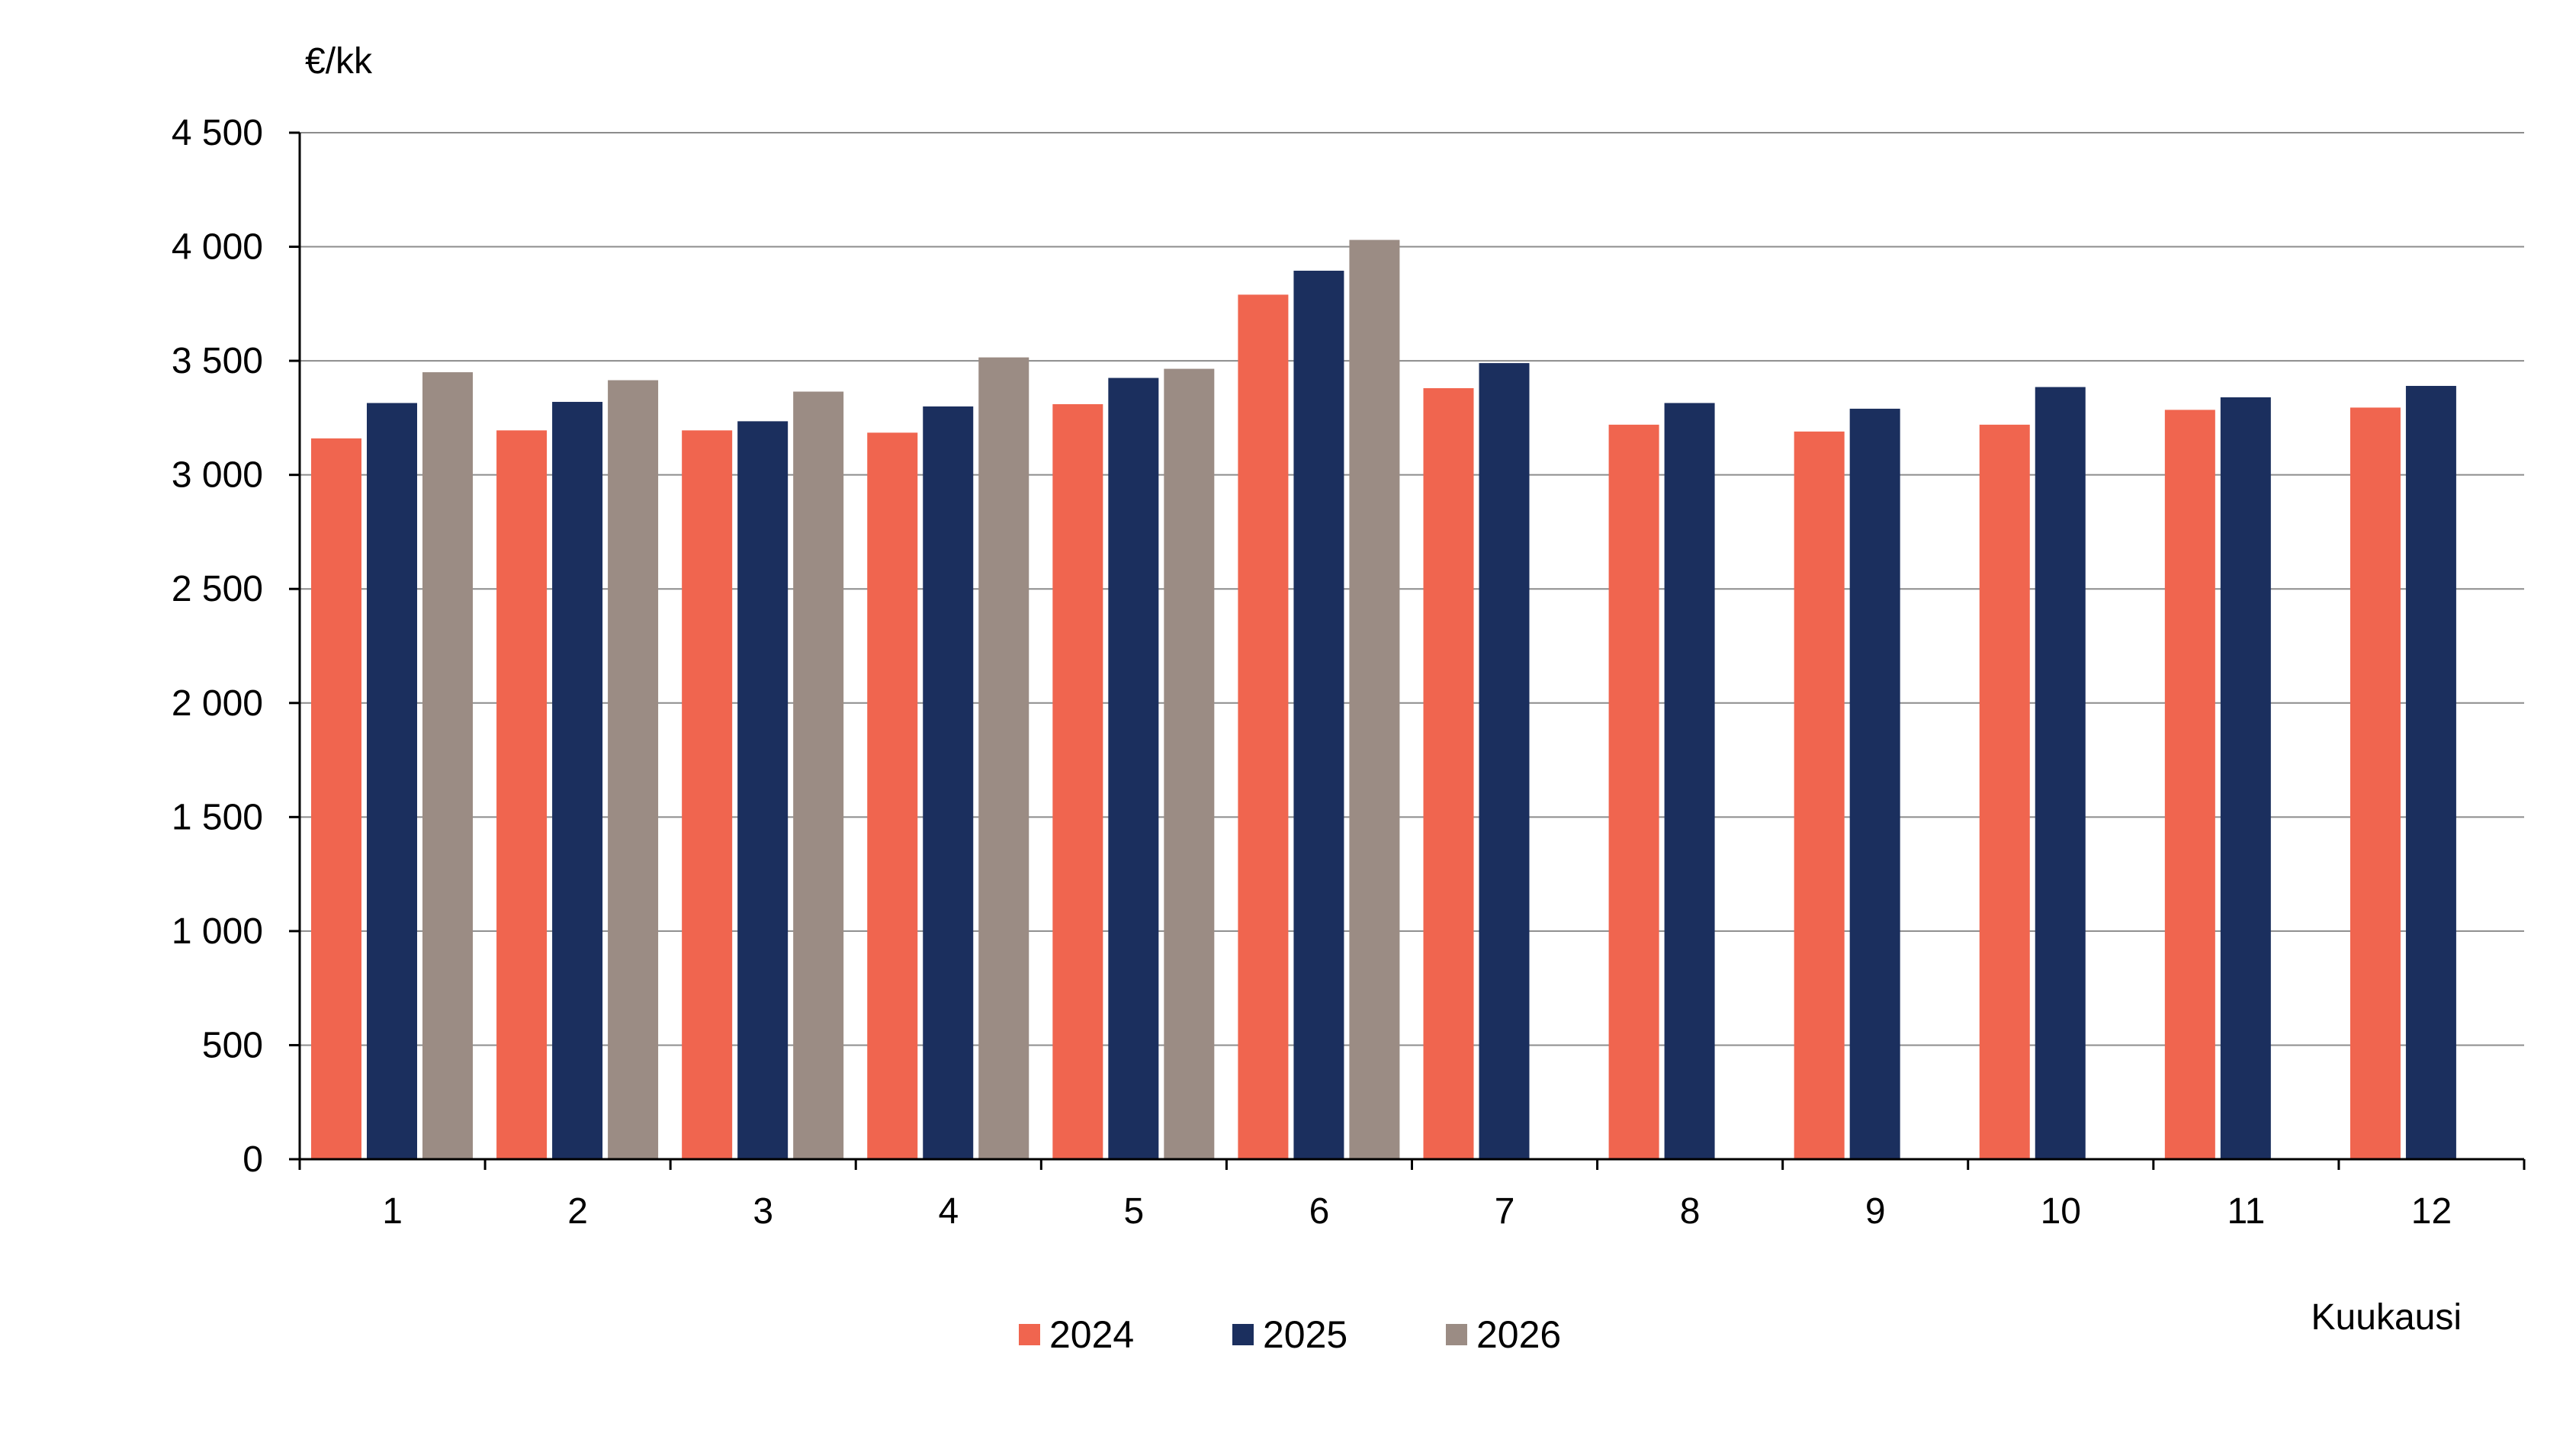 This screenshot has width=2576, height=1433. I want to click on x-tick-label: 12, so click(2431, 1211).